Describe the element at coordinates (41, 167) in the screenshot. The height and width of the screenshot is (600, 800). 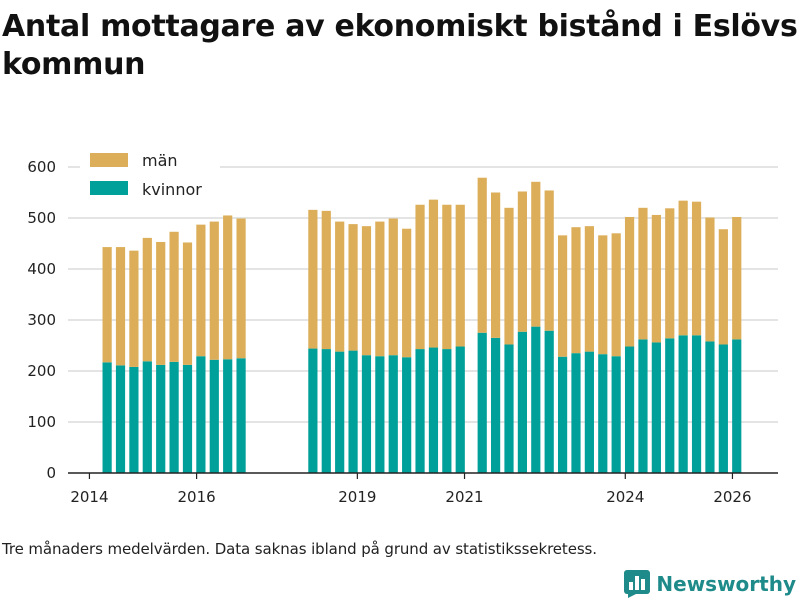
I see `y-tick-label: 600` at that location.